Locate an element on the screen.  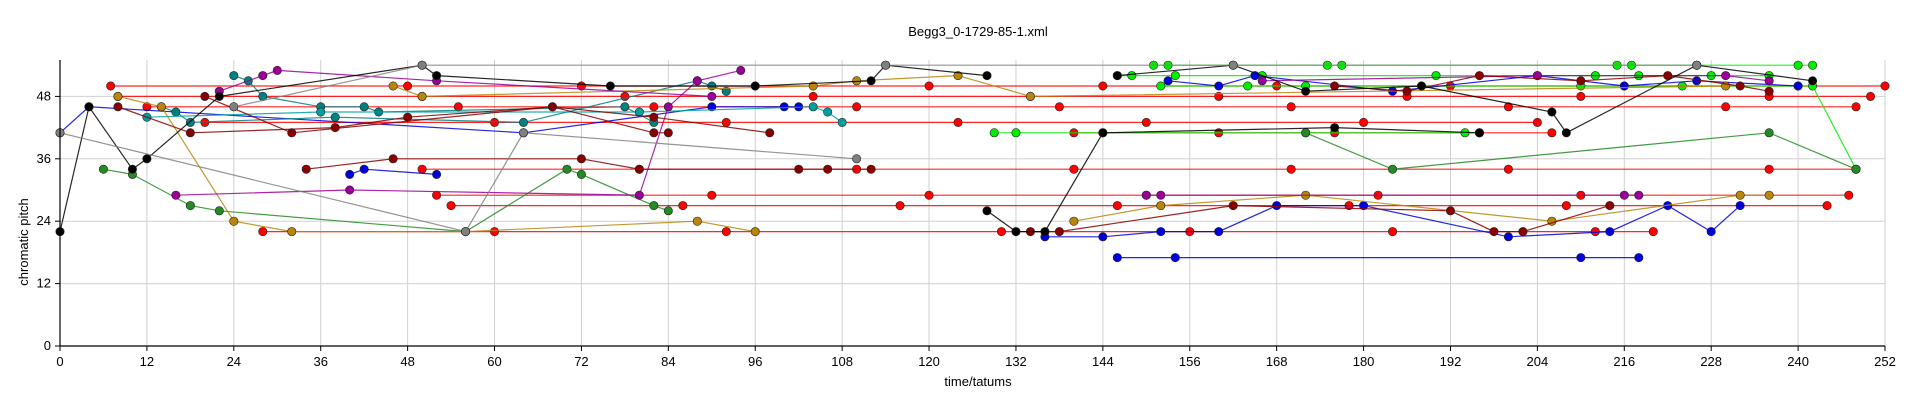
x-tick-label: 12 is located at coordinates (147, 361).